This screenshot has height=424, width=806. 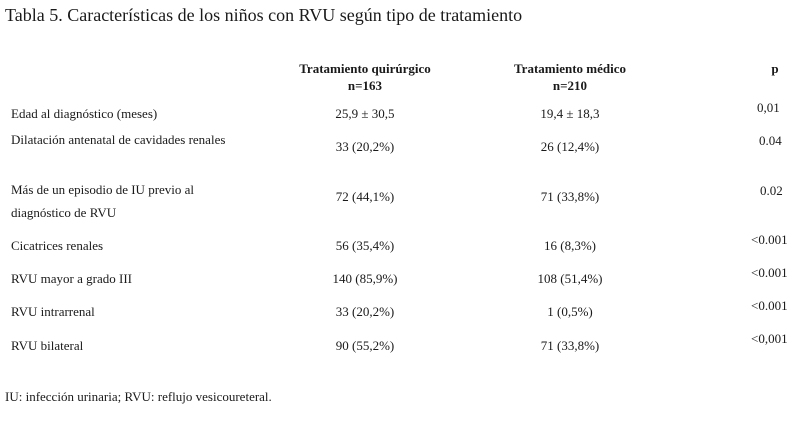 What do you see at coordinates (570, 68) in the screenshot?
I see `column-header-medical-name: Tratamiento médico` at bounding box center [570, 68].